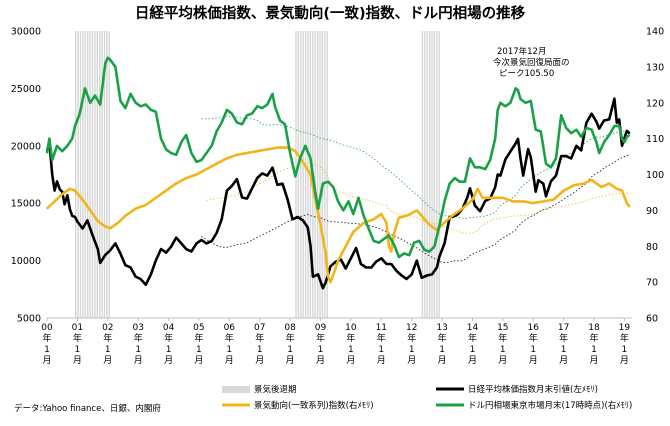 Image resolution: width=670 pixels, height=426 pixels. Describe the element at coordinates (26, 89) in the screenshot. I see `y-left-tick-label: 25000` at that location.